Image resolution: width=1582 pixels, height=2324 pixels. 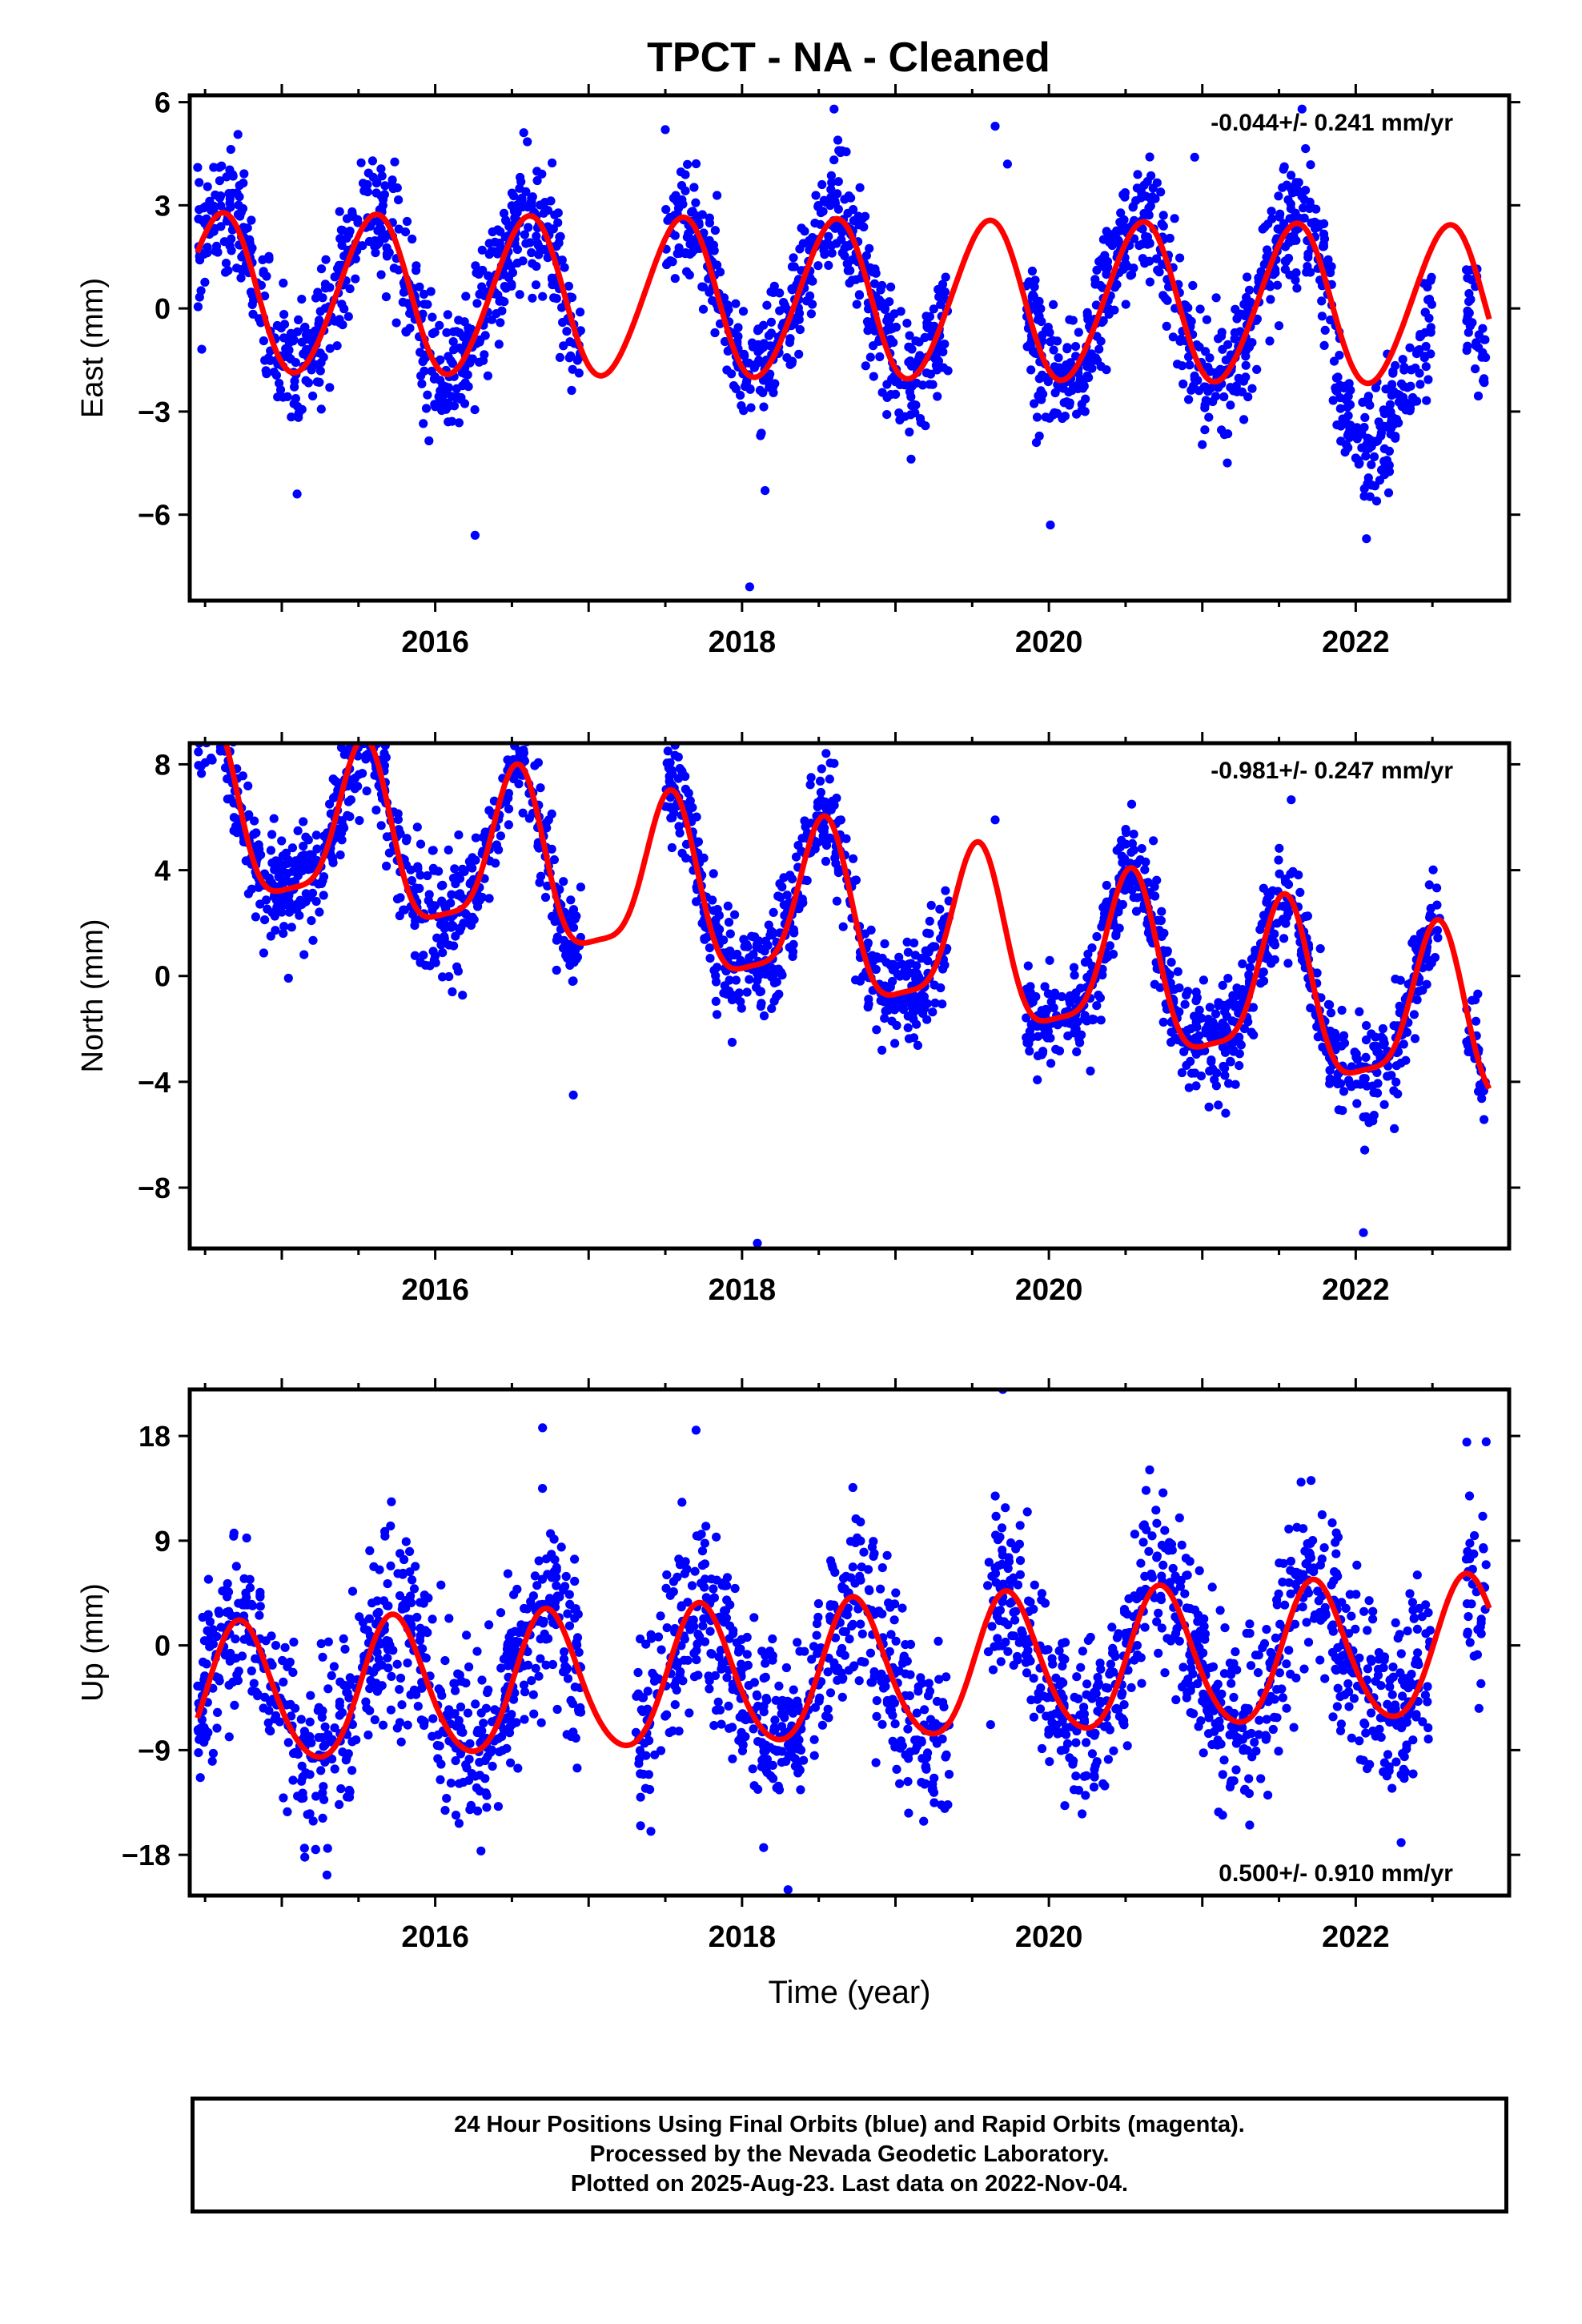 I want to click on north-rate-label: -0.981+/- 0.247 mm/yr, so click(x=1332, y=771).